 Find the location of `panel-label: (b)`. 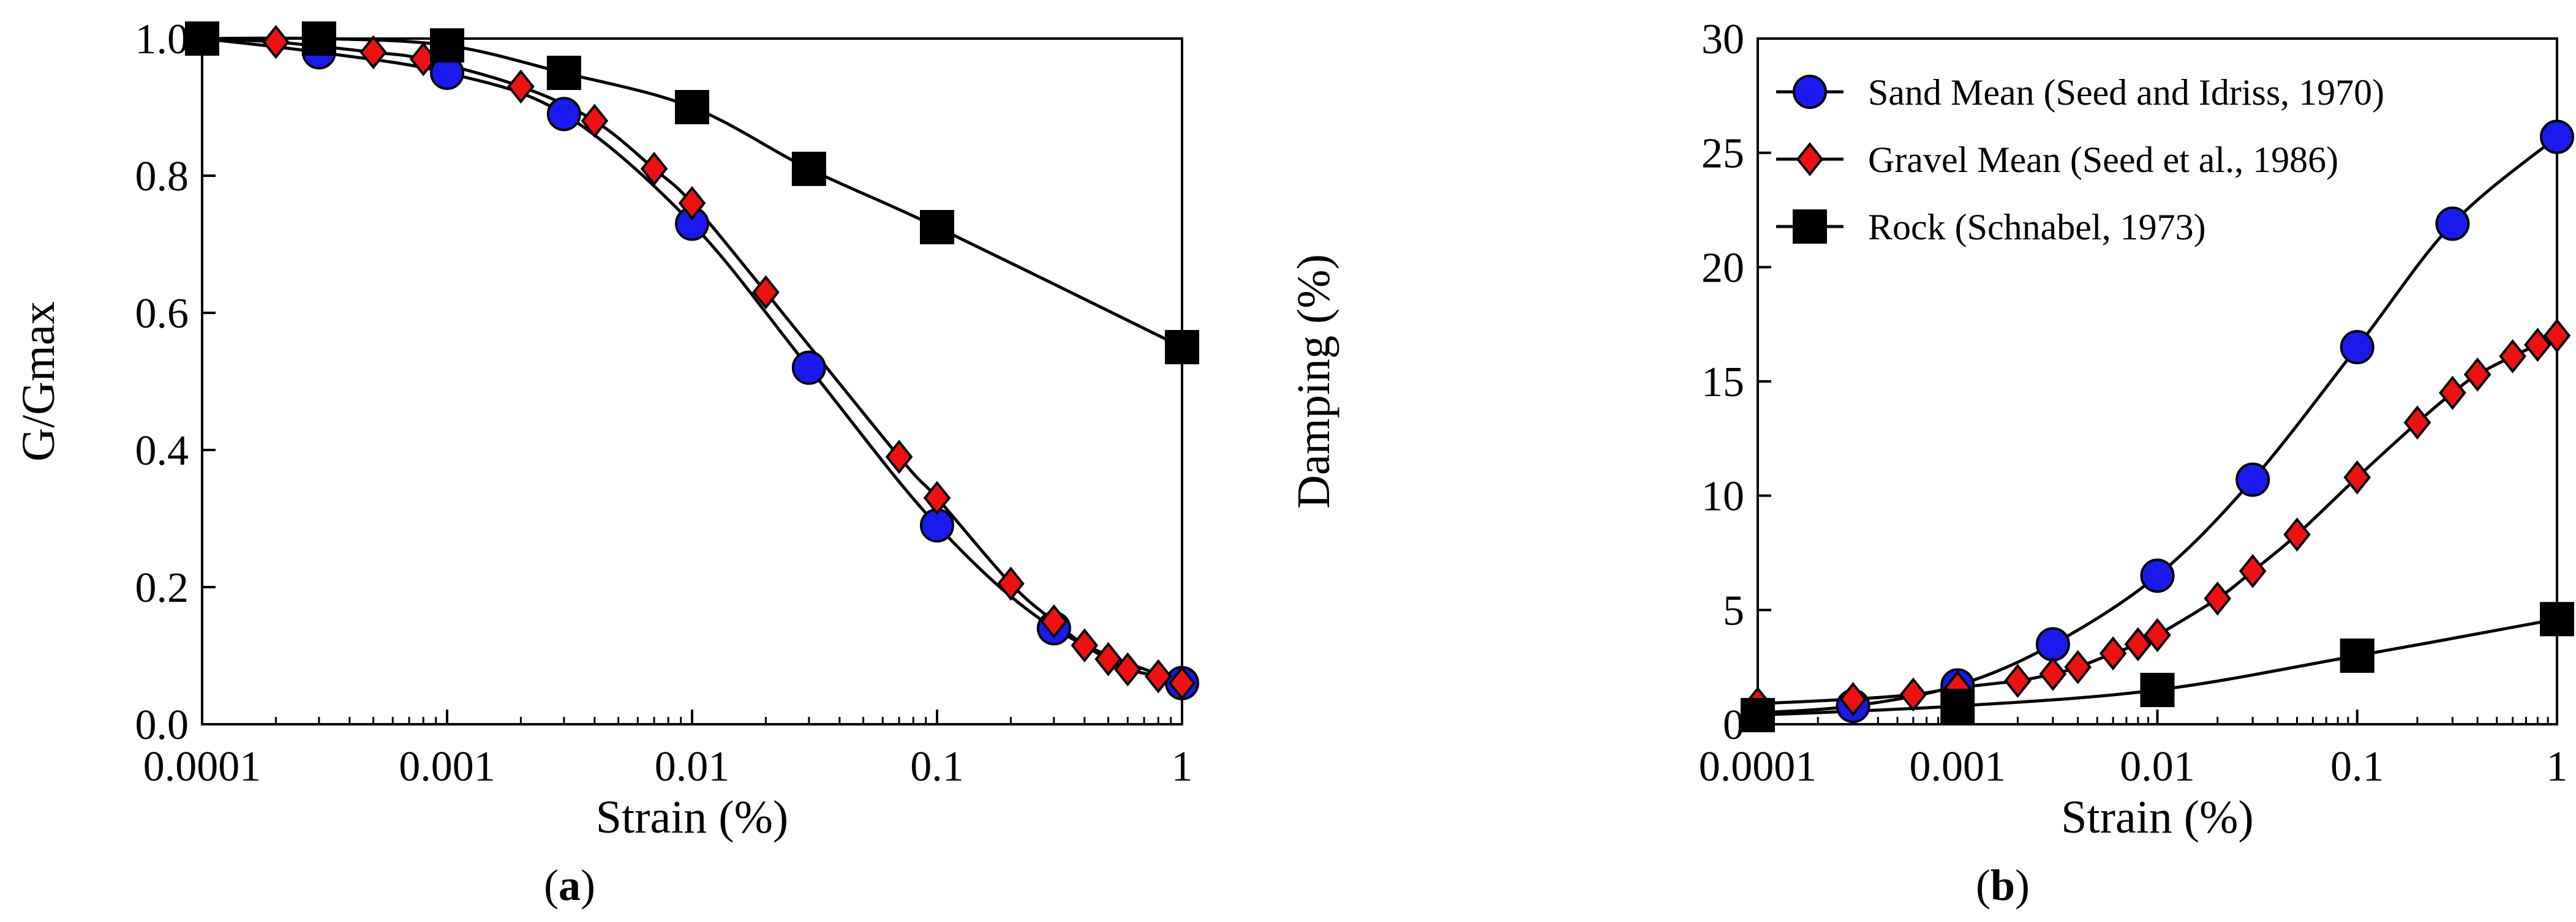

panel-label: (b) is located at coordinates (2003, 886).